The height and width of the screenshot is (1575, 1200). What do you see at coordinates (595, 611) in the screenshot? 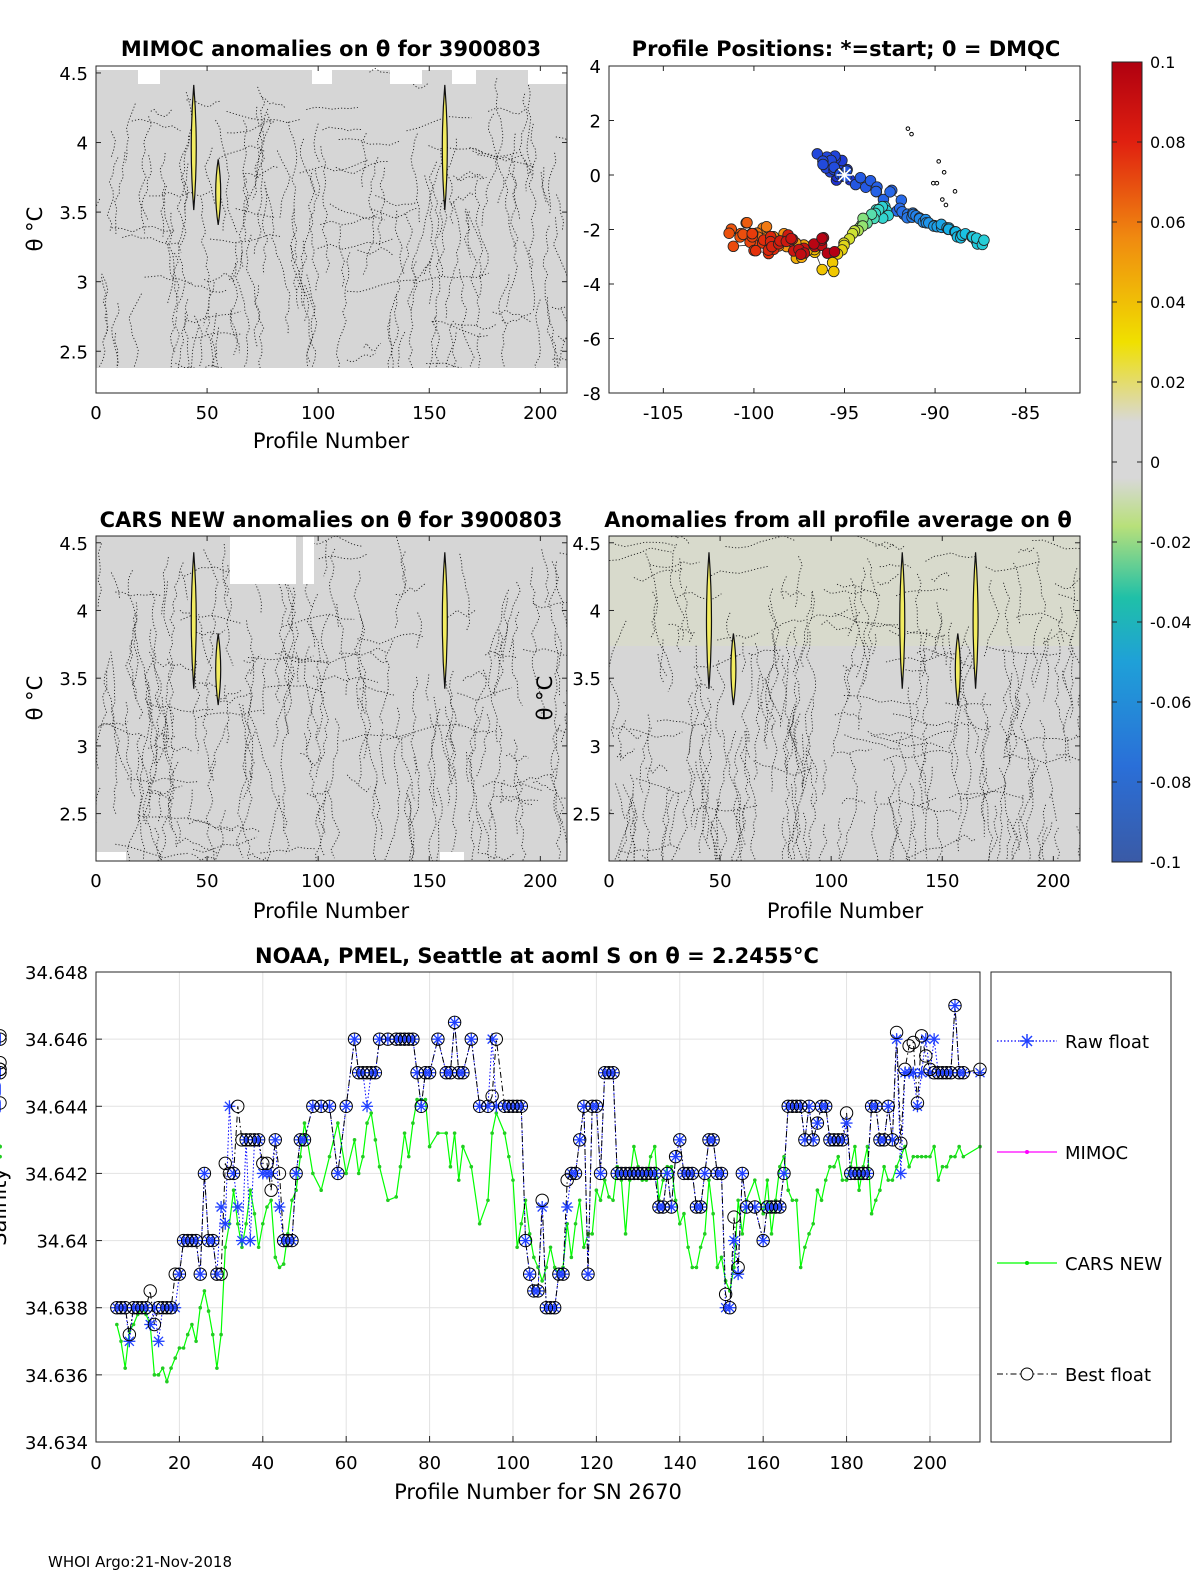
I see `average-ytick-label: 4` at bounding box center [595, 611].